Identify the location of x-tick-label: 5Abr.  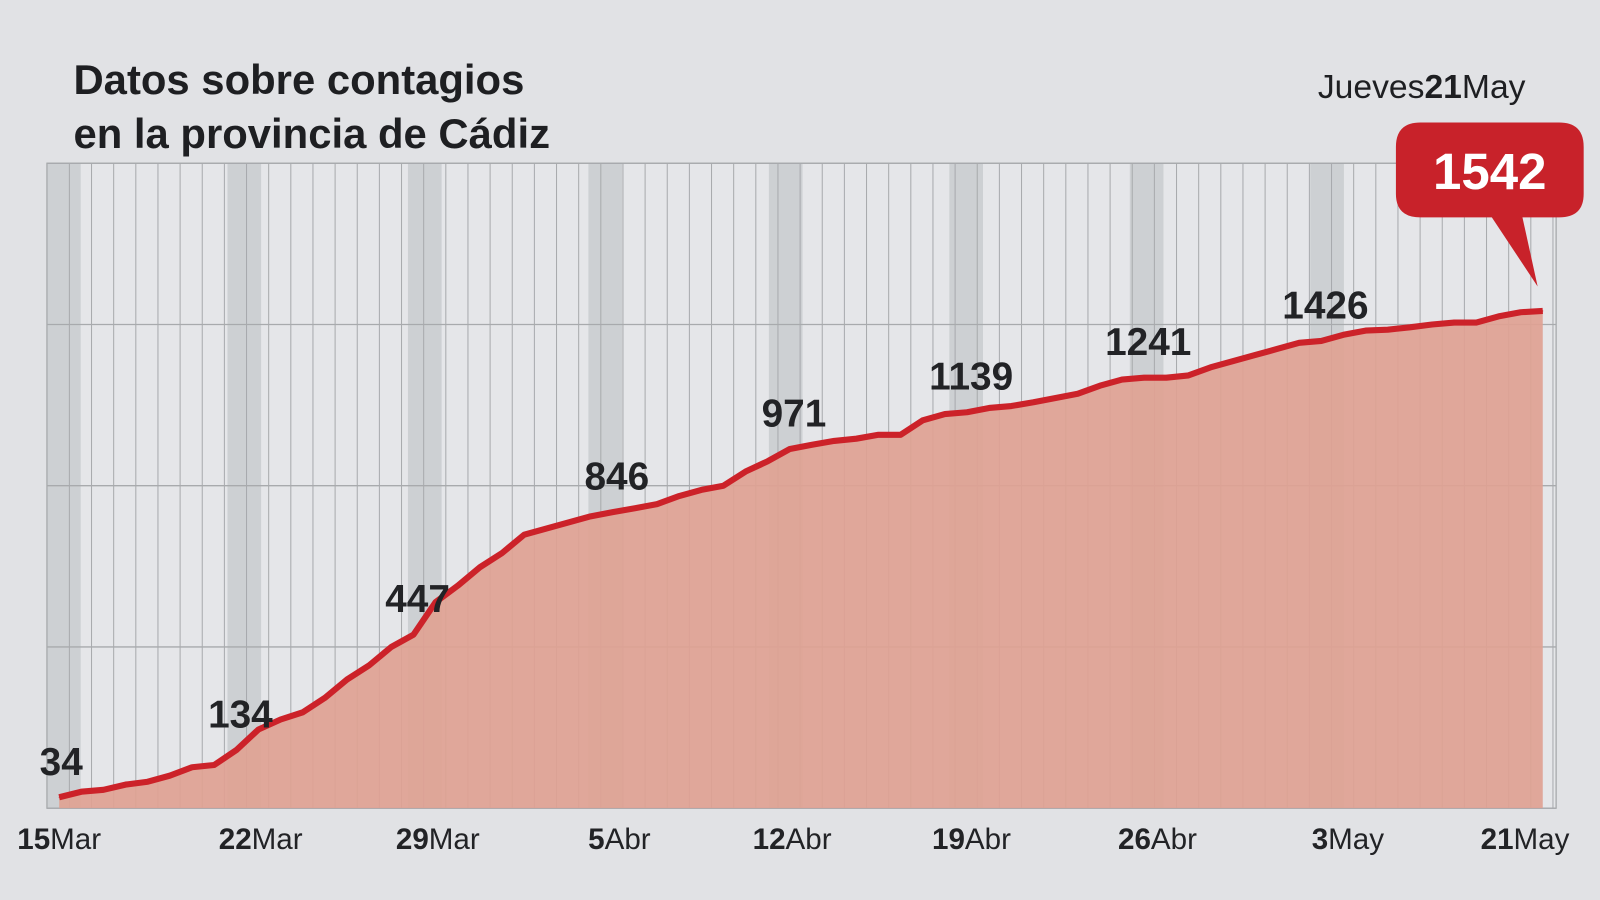
(619, 839).